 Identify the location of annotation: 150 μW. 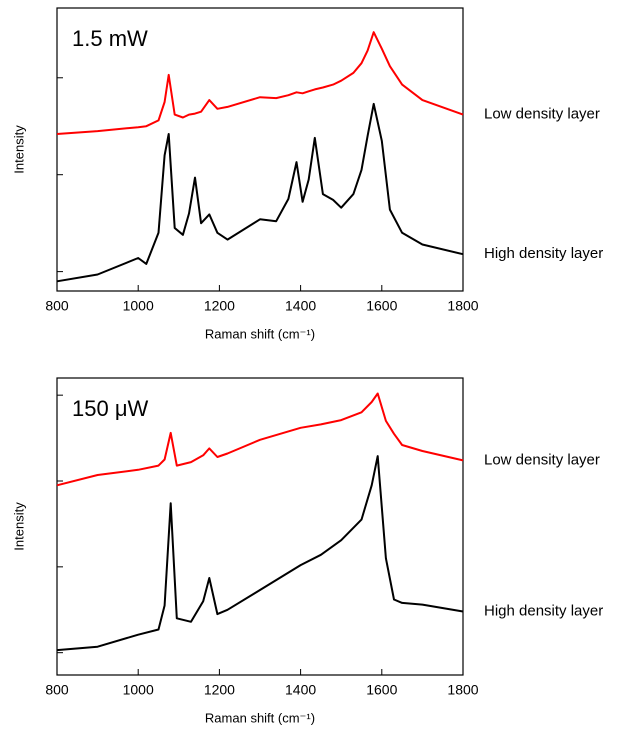
(110, 408).